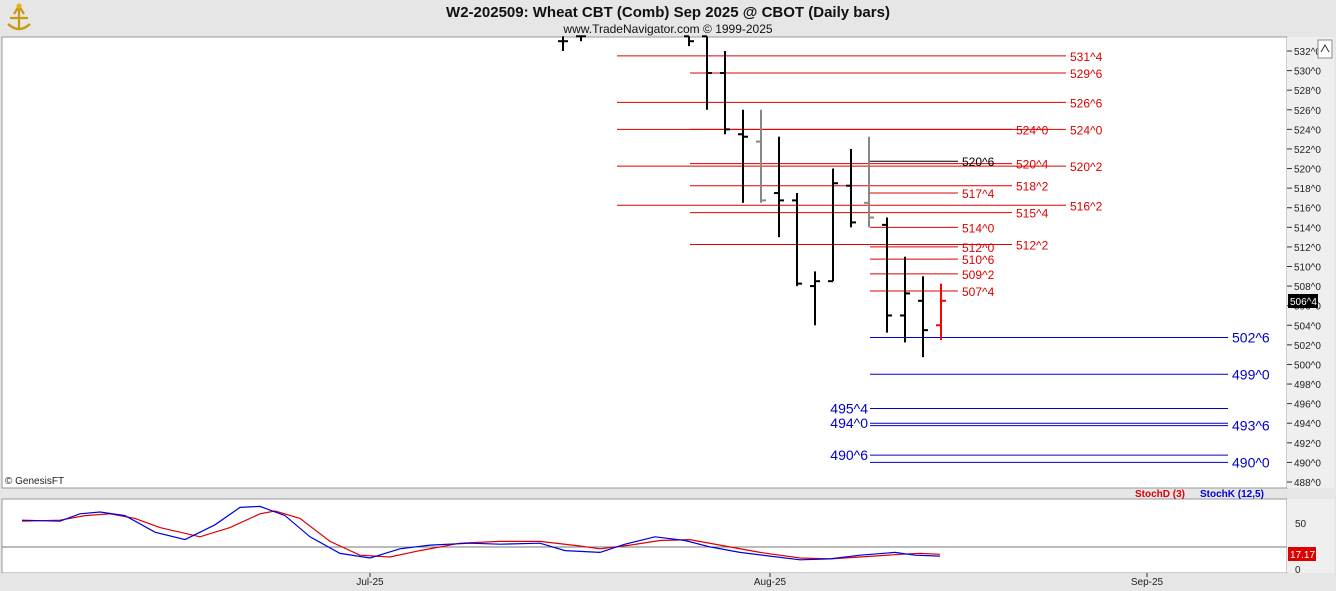  I want to click on trade-navigator-logo-icon, so click(19, 18).